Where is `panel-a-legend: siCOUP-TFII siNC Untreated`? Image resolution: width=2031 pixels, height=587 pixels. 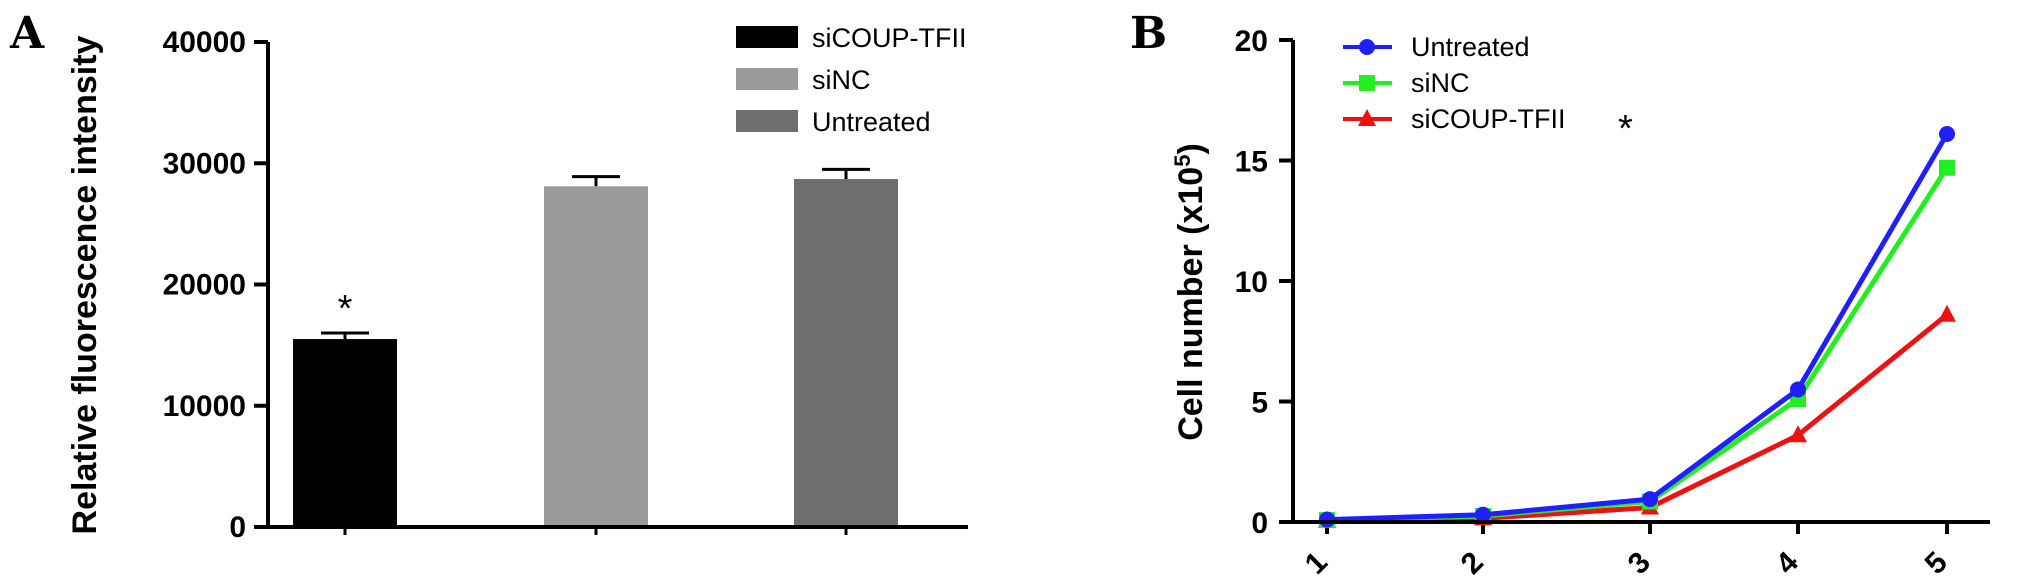
panel-a-legend: siCOUP-TFII siNC Untreated is located at coordinates (851, 80).